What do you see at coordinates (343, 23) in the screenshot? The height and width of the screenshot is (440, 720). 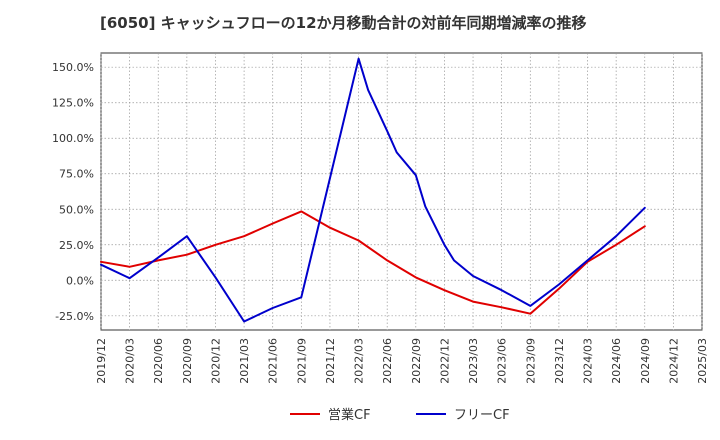 I see `chart-title: [6050] キャッシュフローの12か月移動合計の対前年同期増減率の推移` at bounding box center [343, 23].